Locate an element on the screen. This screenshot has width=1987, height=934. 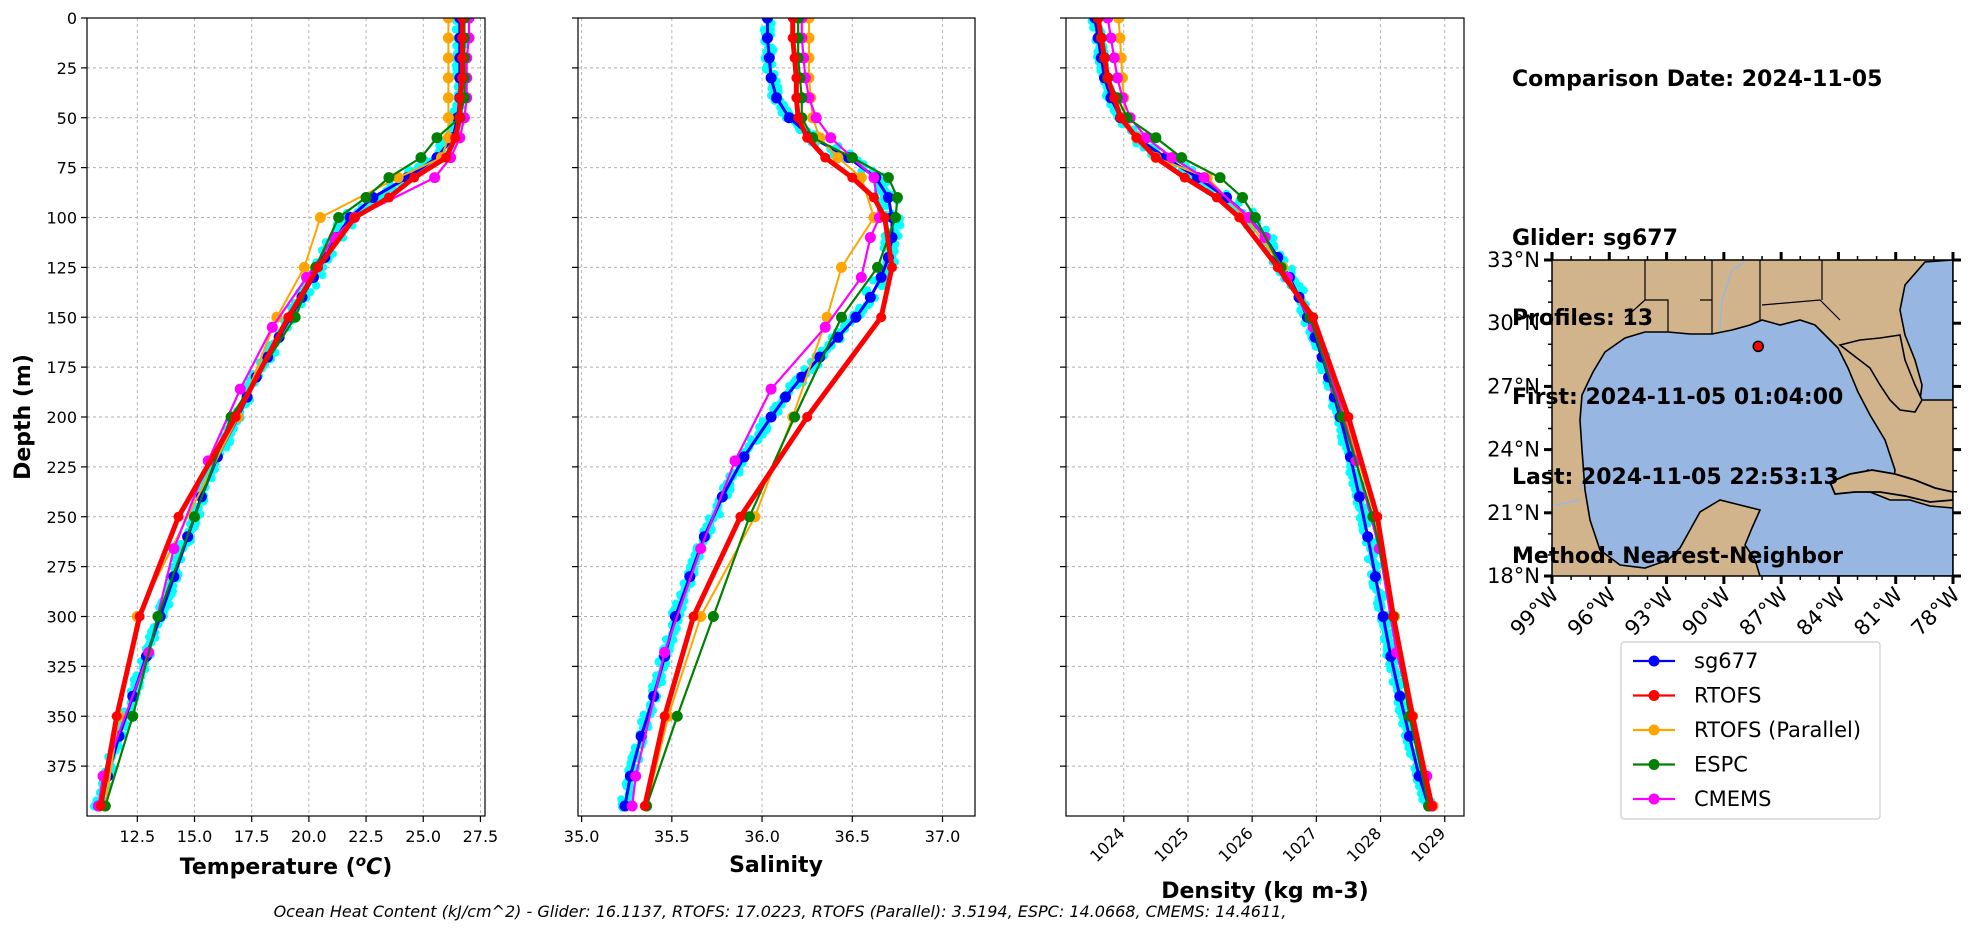
x-tick-label: 36.0 is located at coordinates (762, 836).